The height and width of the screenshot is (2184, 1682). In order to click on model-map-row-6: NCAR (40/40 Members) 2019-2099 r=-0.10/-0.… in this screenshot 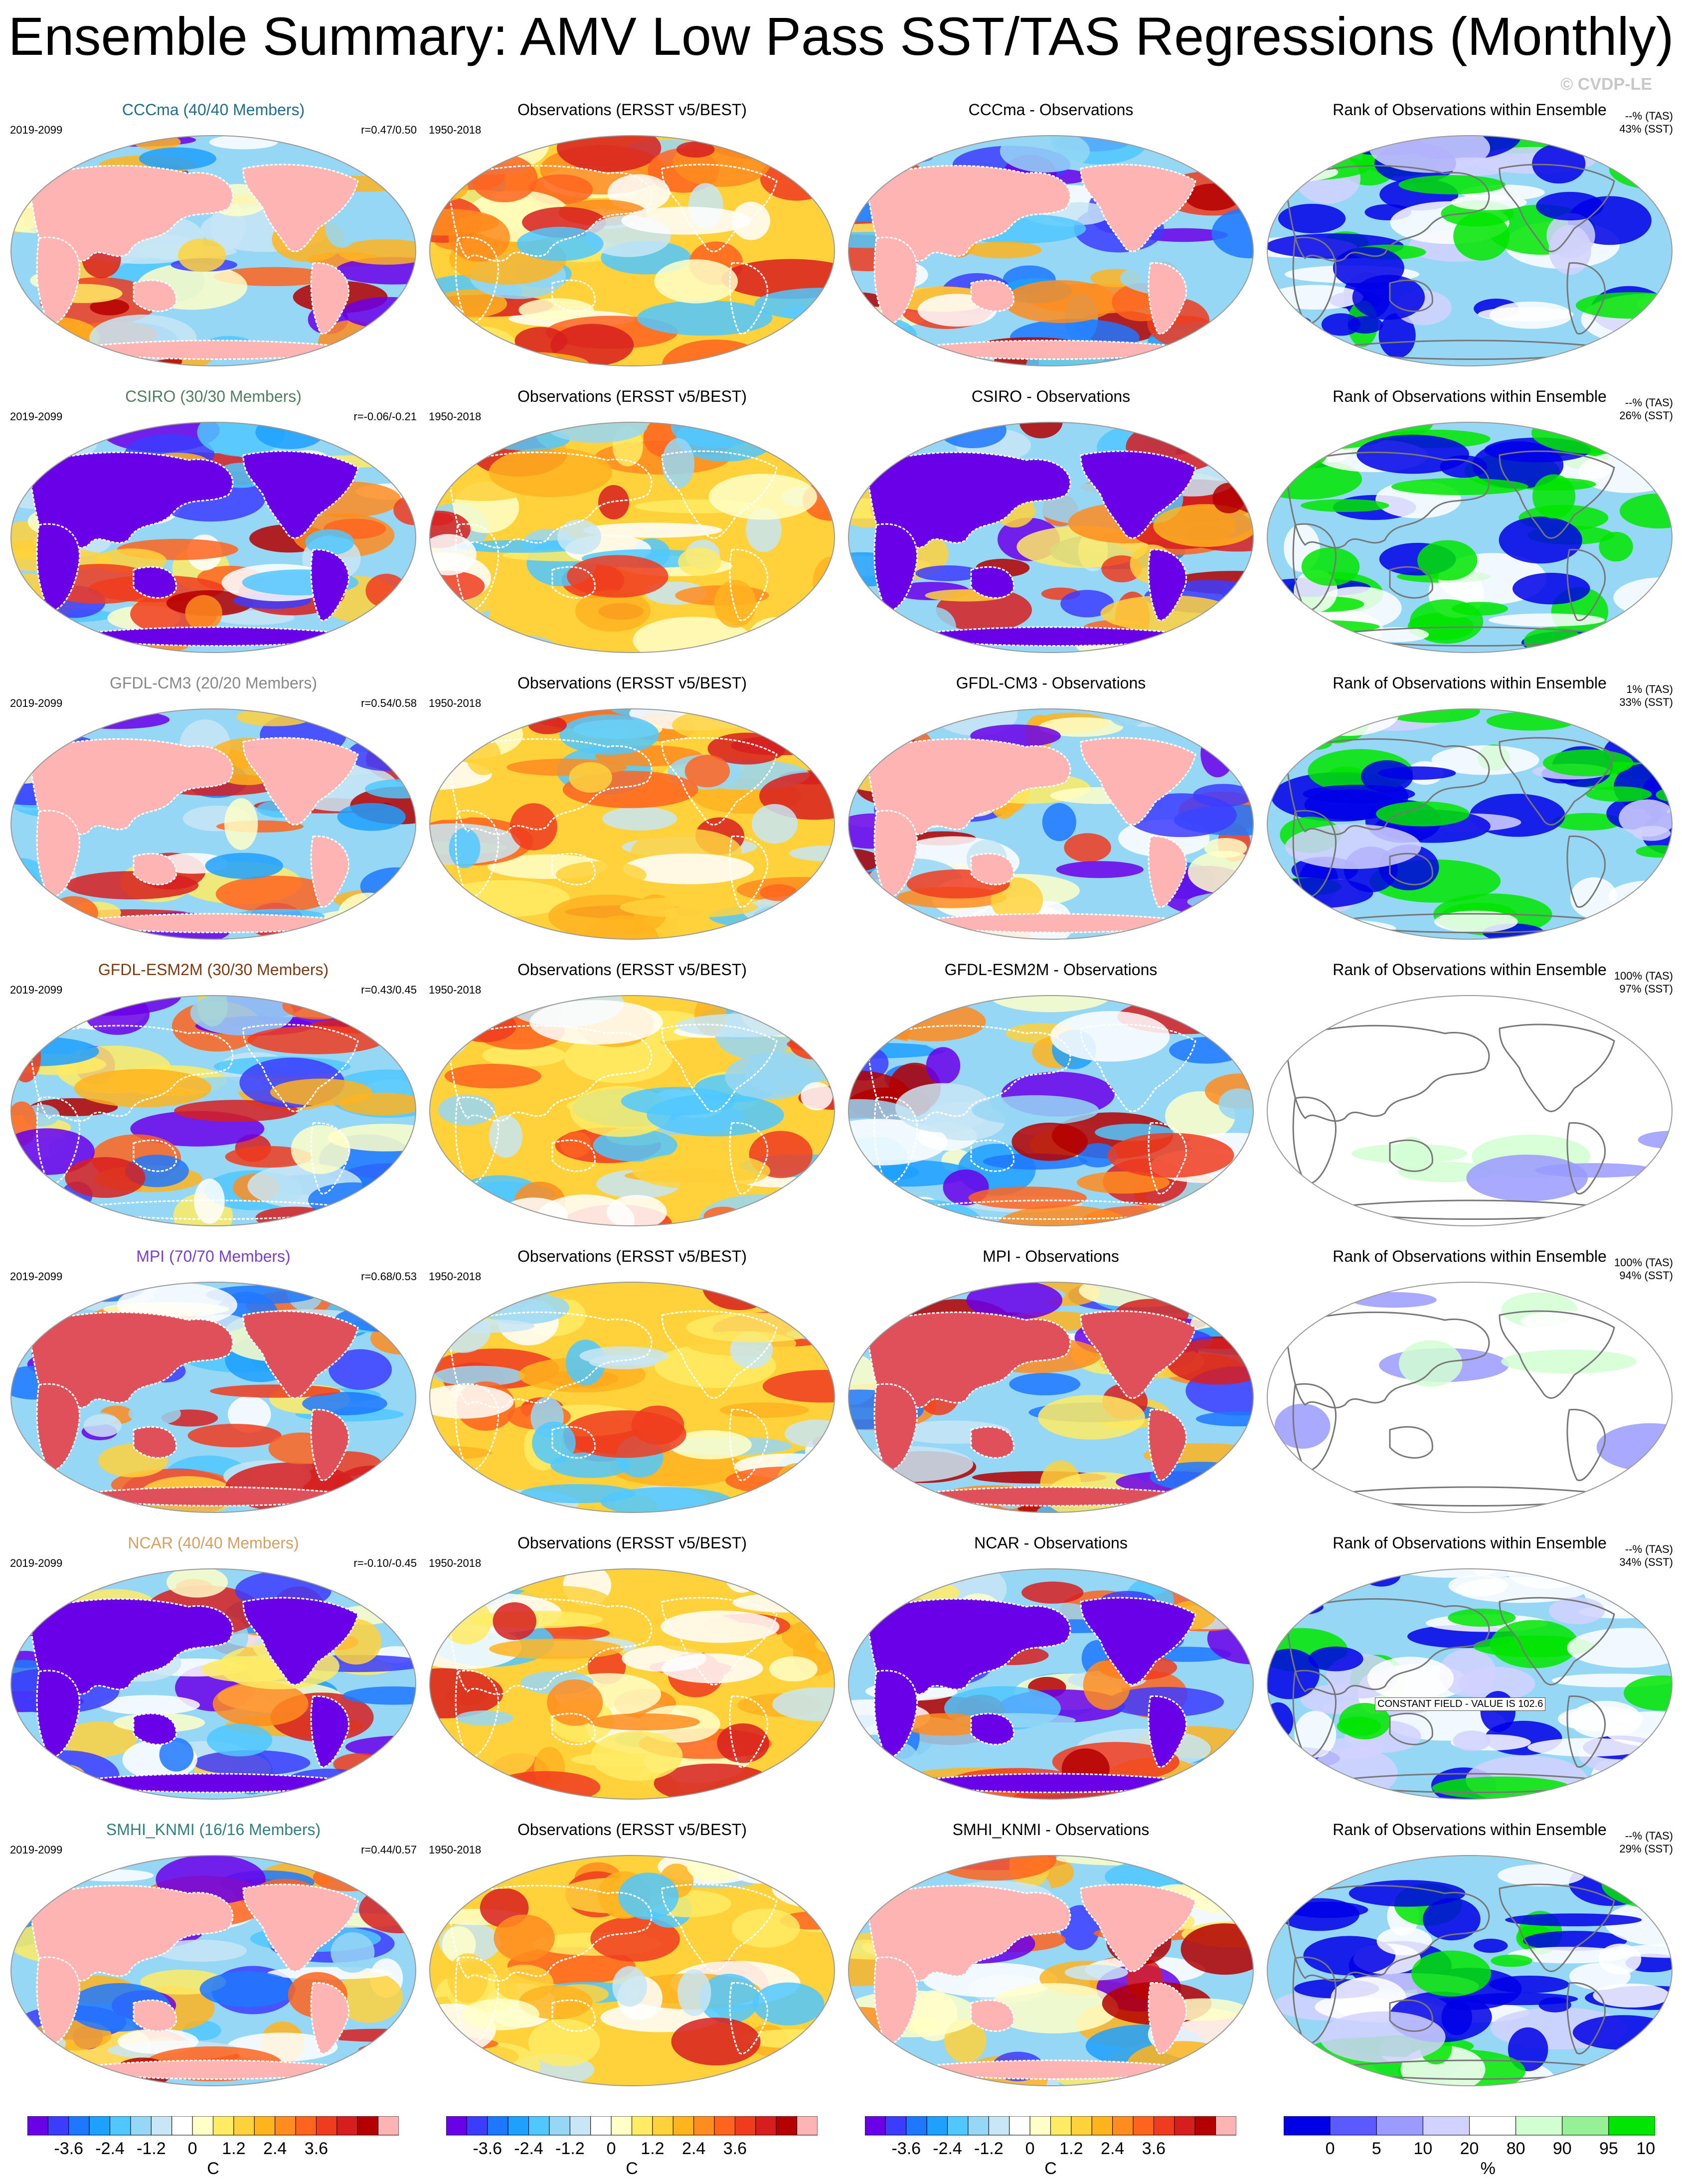, I will do `click(214, 1670)`.